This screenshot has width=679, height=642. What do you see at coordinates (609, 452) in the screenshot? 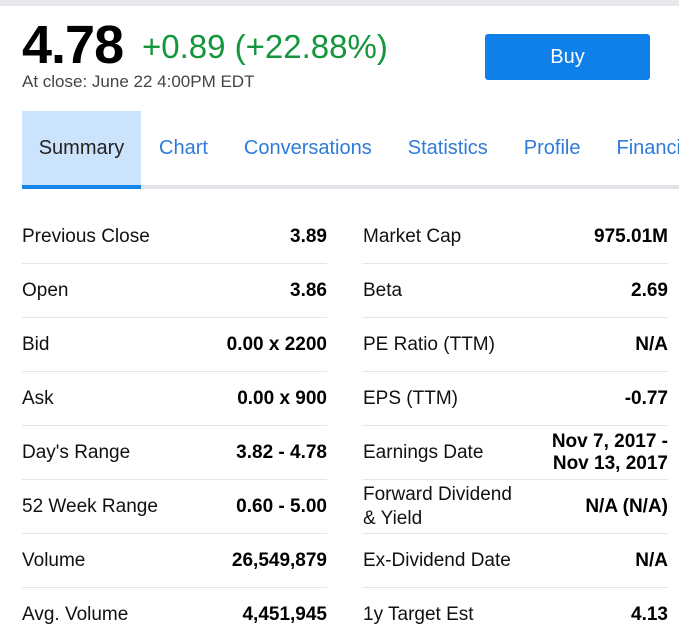
I see `row-value: Nov 7, 2017 - Nov 13, 2017` at bounding box center [609, 452].